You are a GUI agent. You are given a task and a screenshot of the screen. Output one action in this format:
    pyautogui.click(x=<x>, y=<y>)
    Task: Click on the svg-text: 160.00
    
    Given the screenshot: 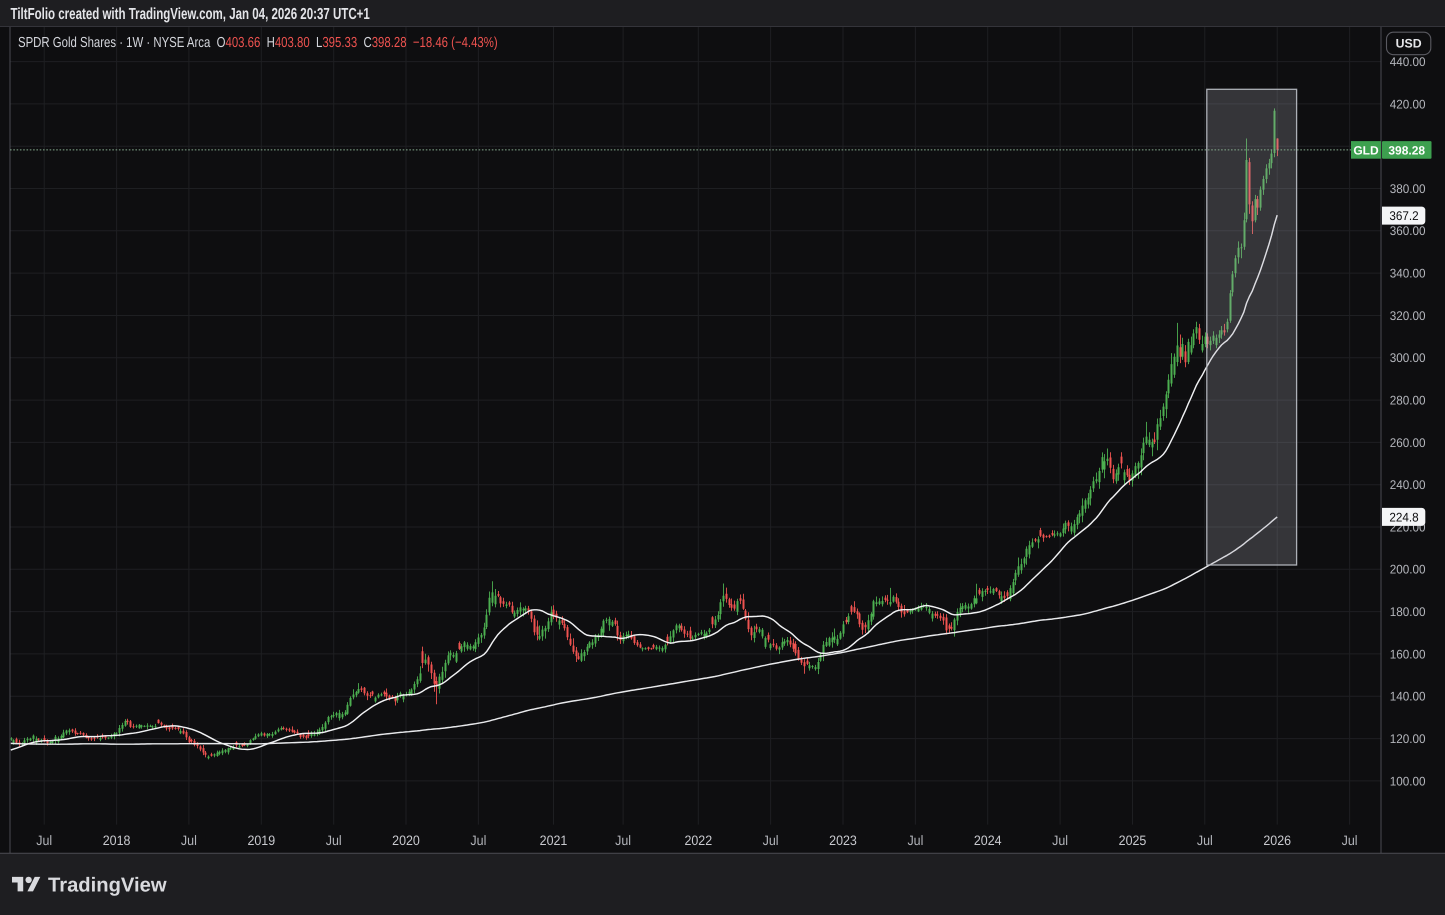 What is the action you would take?
    pyautogui.click(x=1408, y=654)
    